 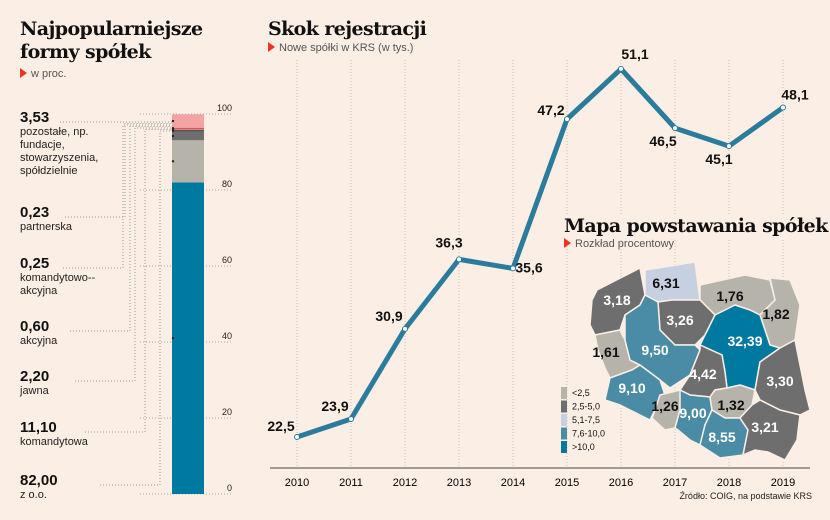 What do you see at coordinates (35, 326) in the screenshot?
I see `legal-form-value: 0,60` at bounding box center [35, 326].